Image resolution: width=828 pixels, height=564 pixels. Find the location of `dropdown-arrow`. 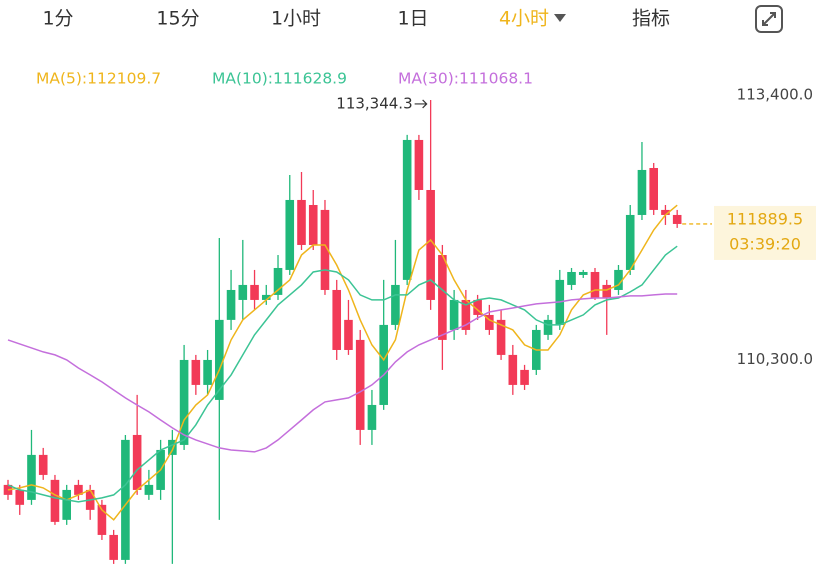

dropdown-arrow is located at coordinates (560, 18).